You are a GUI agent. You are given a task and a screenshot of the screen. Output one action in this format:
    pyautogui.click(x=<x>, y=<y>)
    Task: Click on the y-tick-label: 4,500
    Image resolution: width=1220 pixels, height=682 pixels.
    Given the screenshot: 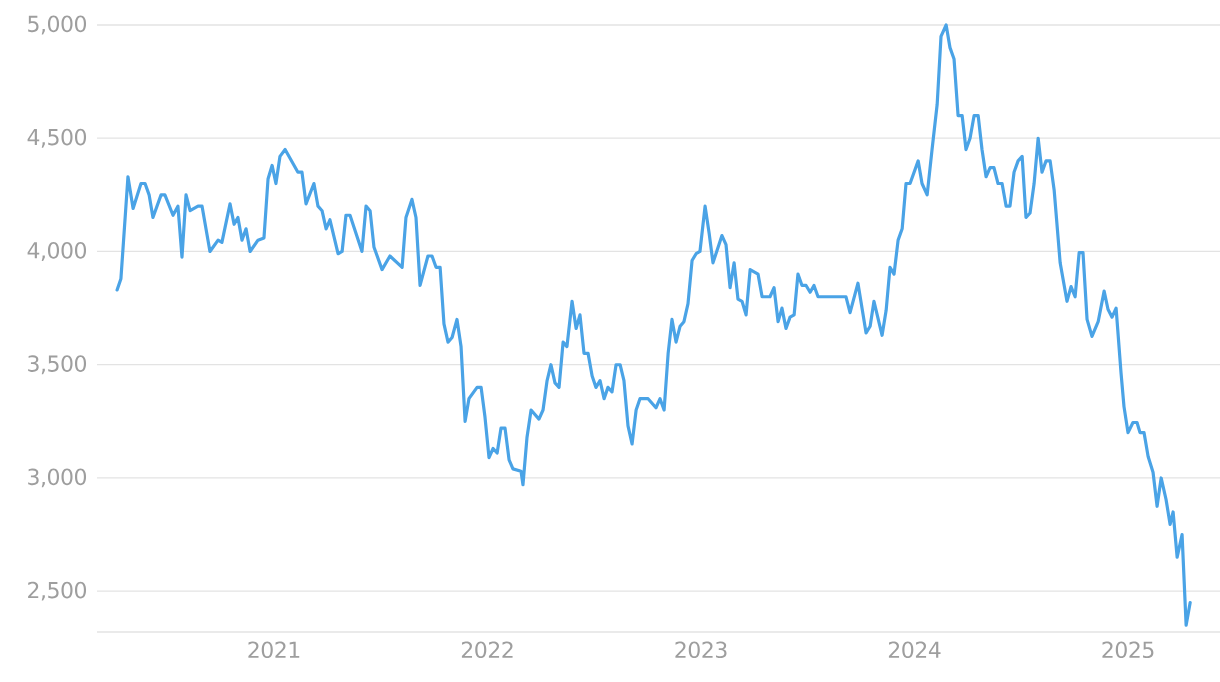 What is the action you would take?
    pyautogui.click(x=57, y=138)
    